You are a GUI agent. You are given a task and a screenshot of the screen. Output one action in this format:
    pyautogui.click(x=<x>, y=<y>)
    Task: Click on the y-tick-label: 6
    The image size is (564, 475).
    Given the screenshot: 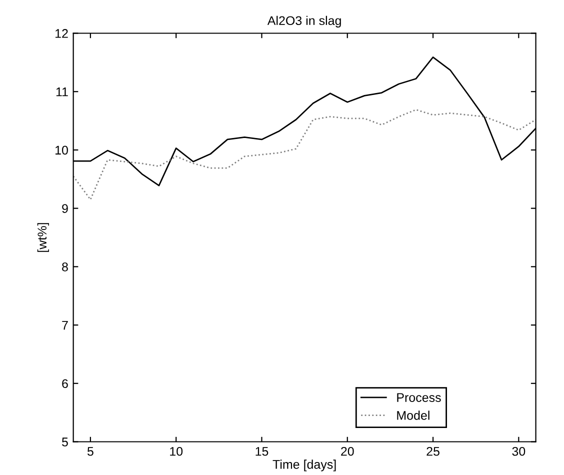 What is the action you would take?
    pyautogui.click(x=65, y=383)
    